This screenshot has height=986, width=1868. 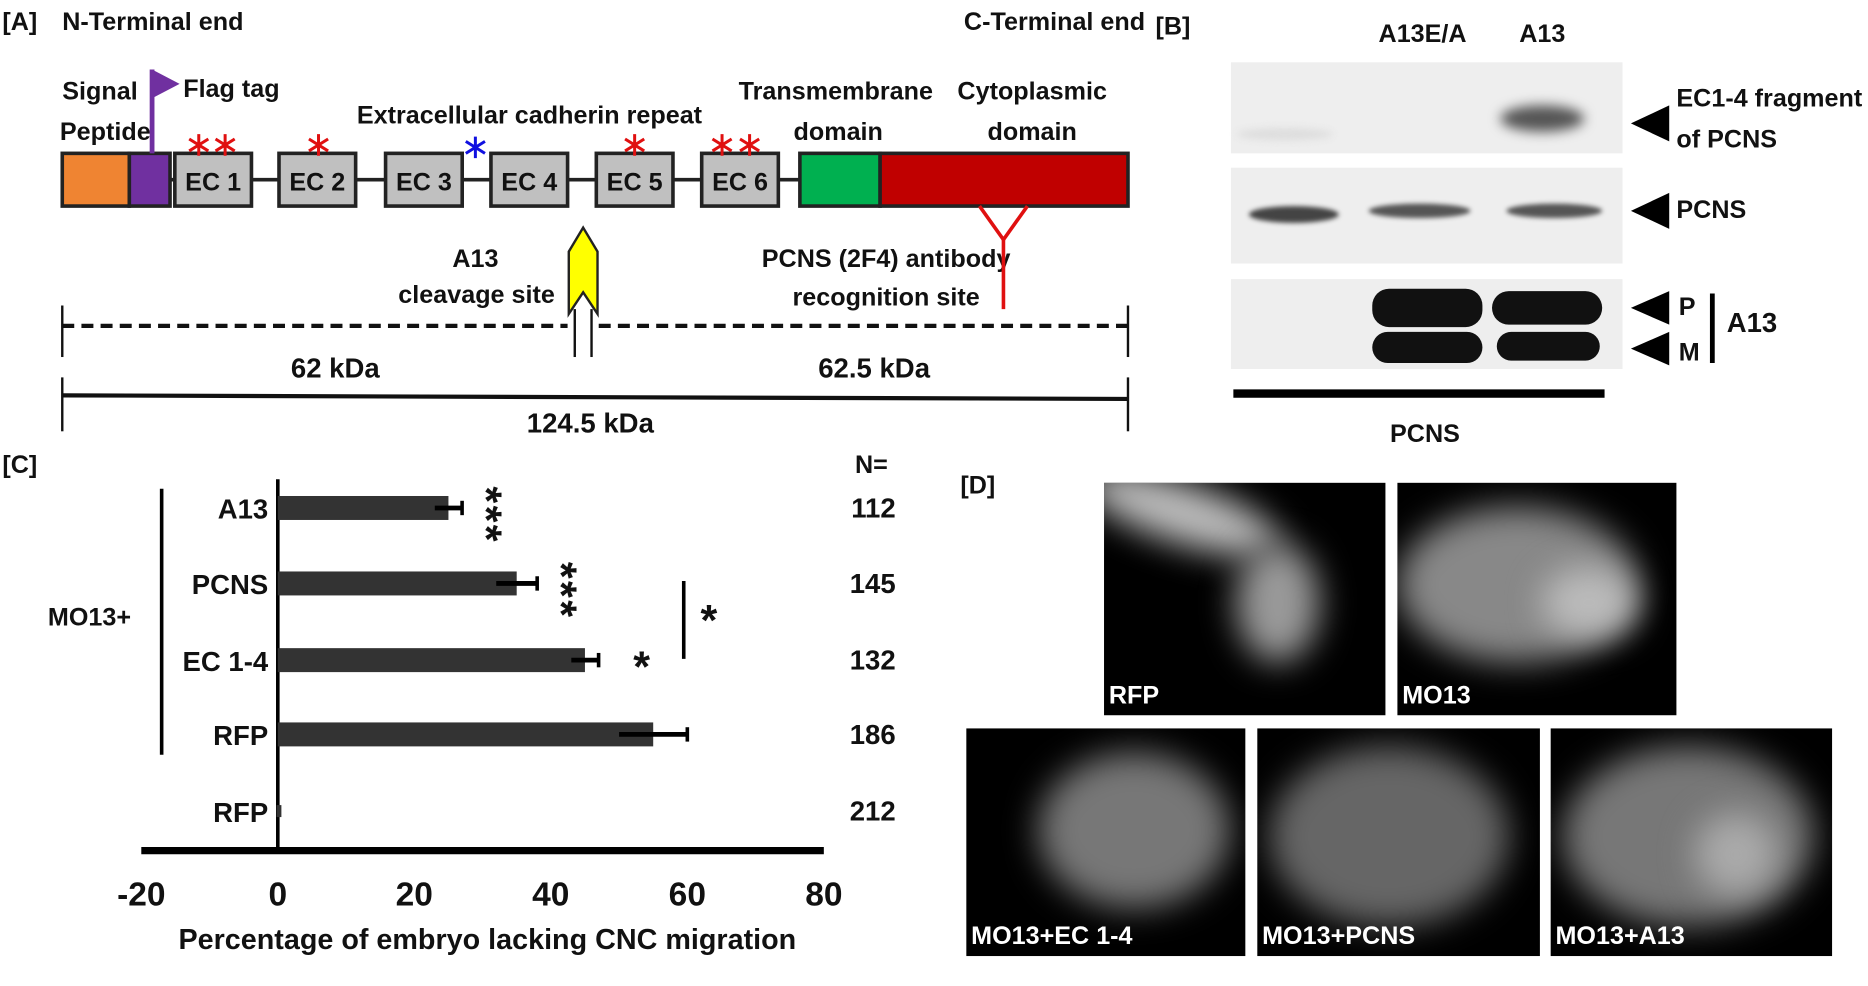 I want to click on ec-fragment-label-1: EC1-4 fragment, so click(x=1769, y=99).